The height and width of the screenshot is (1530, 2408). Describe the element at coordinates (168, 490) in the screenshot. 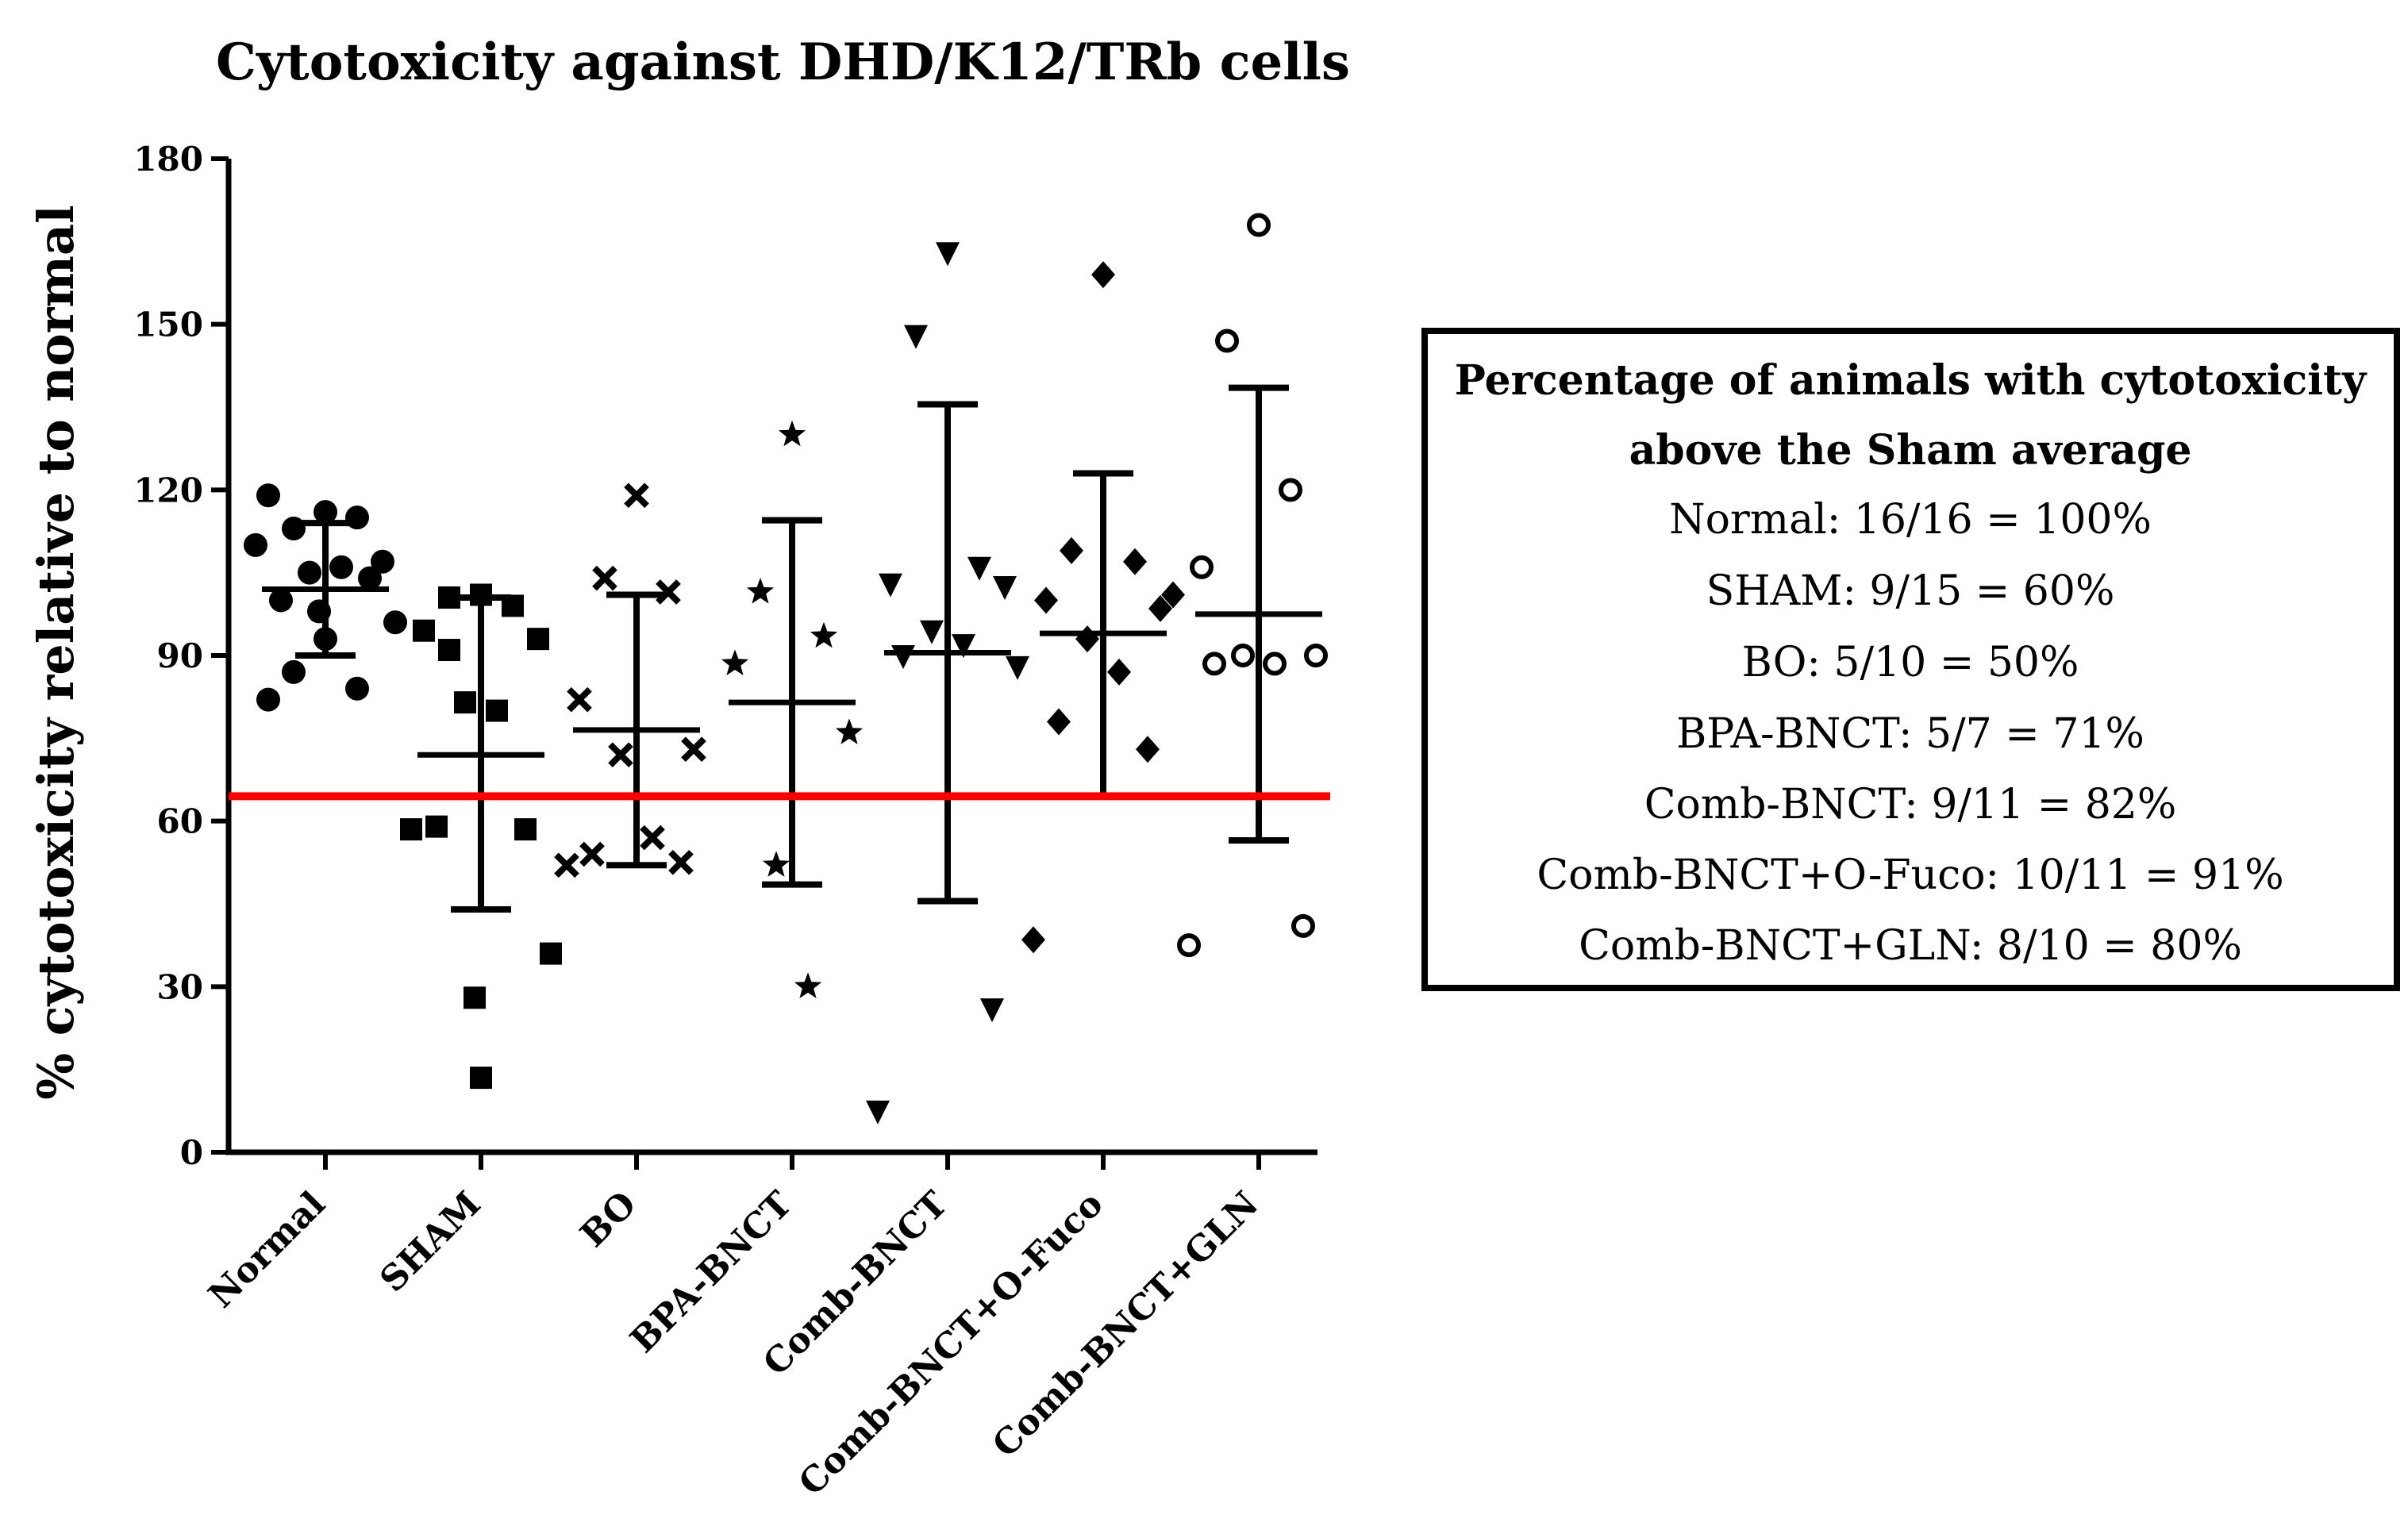

I see `y-tick-label: 120` at that location.